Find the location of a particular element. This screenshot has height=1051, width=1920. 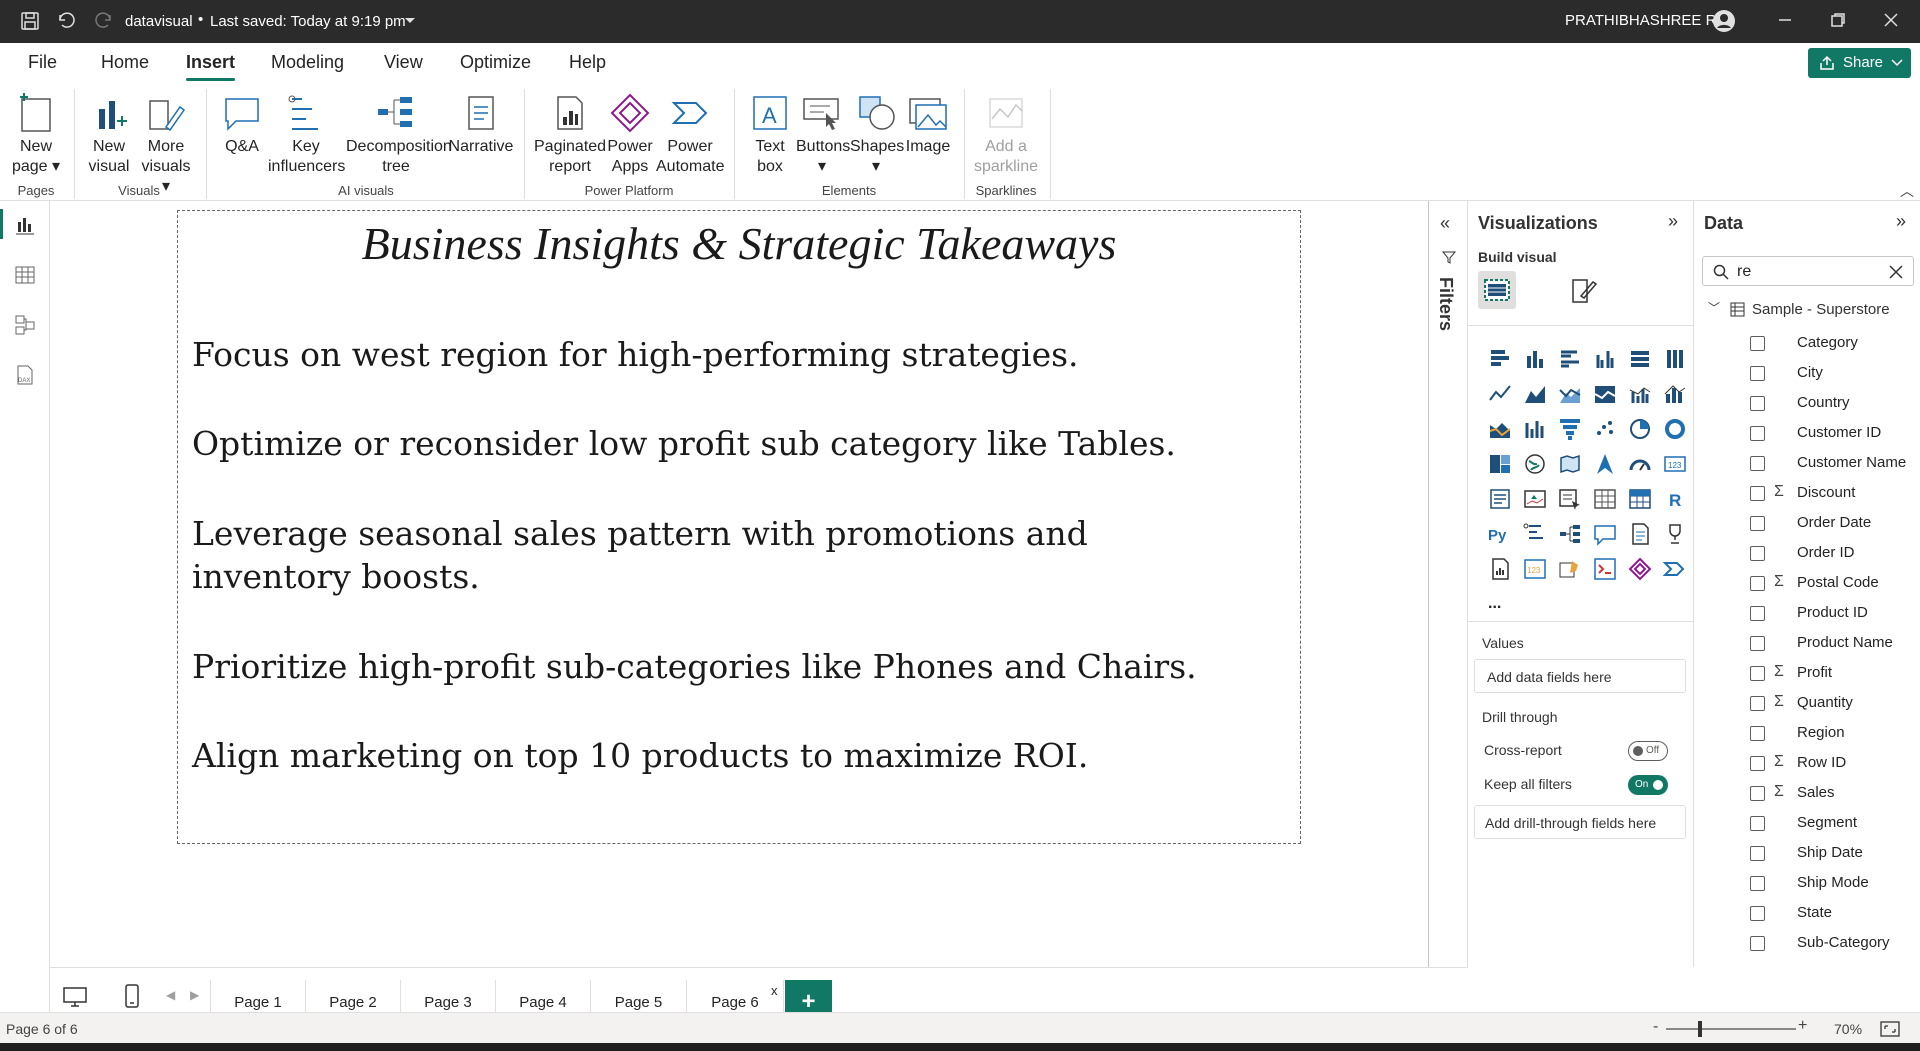

paginated-report-button: Paginated report is located at coordinates (570, 135).